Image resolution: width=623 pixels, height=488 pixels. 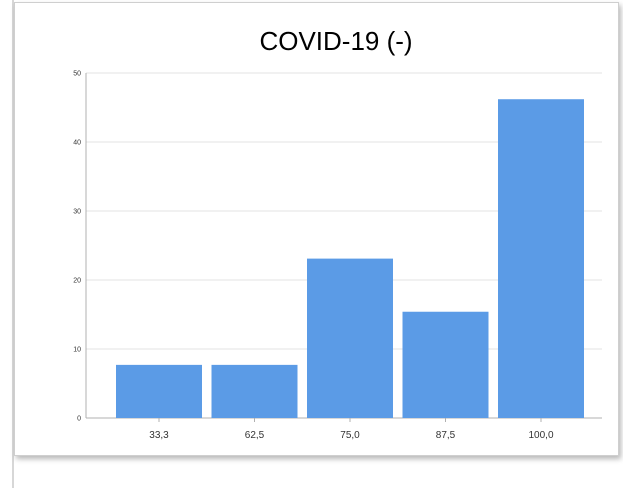 I want to click on chart-title: COVID-19 (-), so click(x=335, y=41).